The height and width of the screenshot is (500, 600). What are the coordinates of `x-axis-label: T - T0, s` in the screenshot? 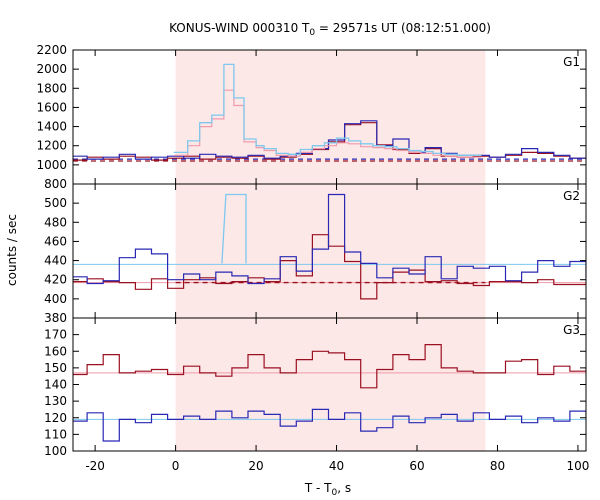 It's located at (327, 489).